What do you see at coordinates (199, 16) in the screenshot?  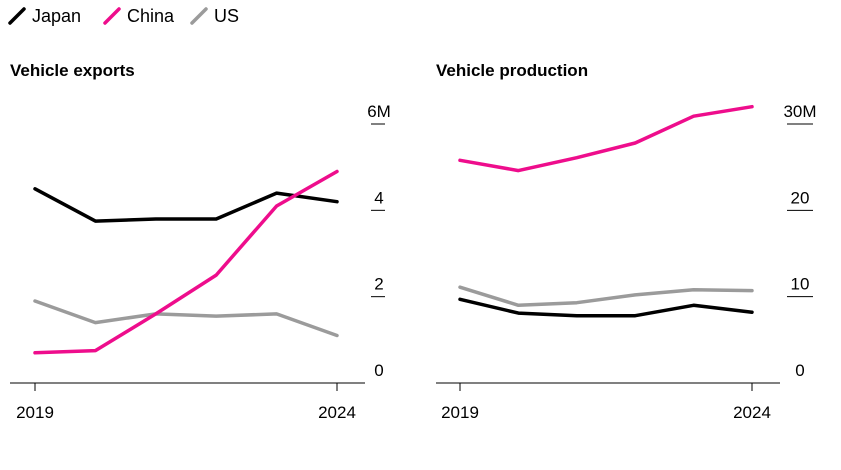 I see `legend-swatch-us` at bounding box center [199, 16].